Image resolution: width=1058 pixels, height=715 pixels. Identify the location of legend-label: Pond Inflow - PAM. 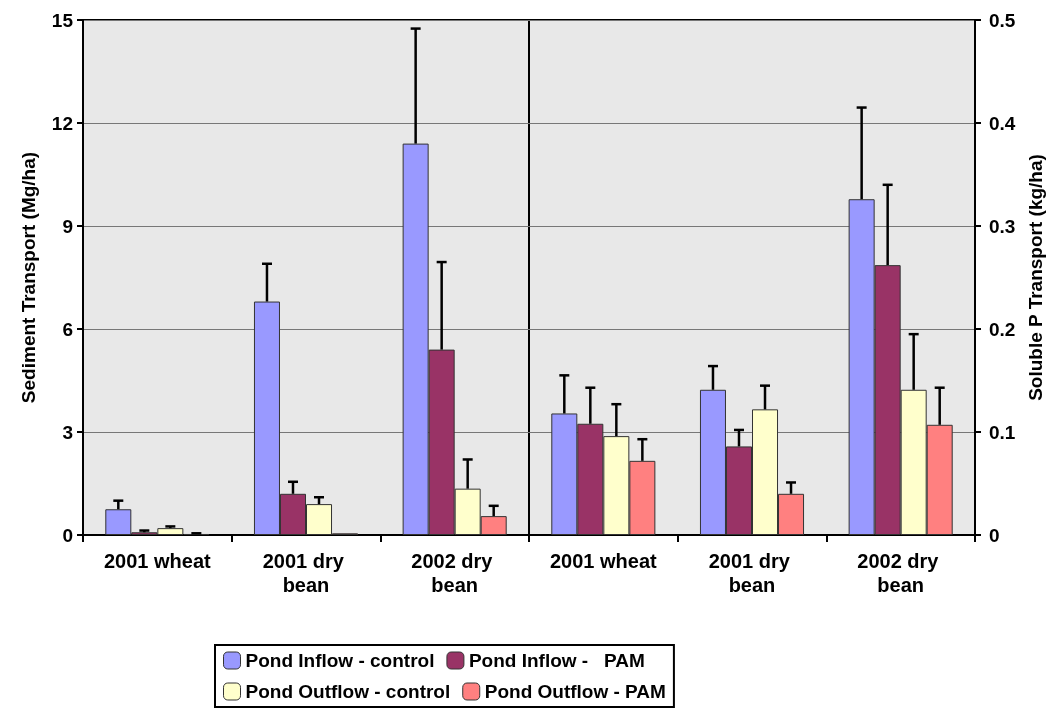
(556, 660).